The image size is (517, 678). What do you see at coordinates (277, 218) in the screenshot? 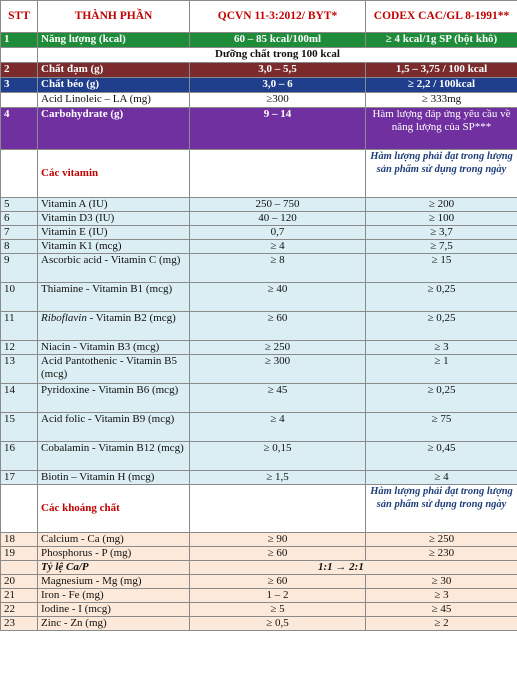
I see `row-qcvn: 40 – 120` at bounding box center [277, 218].